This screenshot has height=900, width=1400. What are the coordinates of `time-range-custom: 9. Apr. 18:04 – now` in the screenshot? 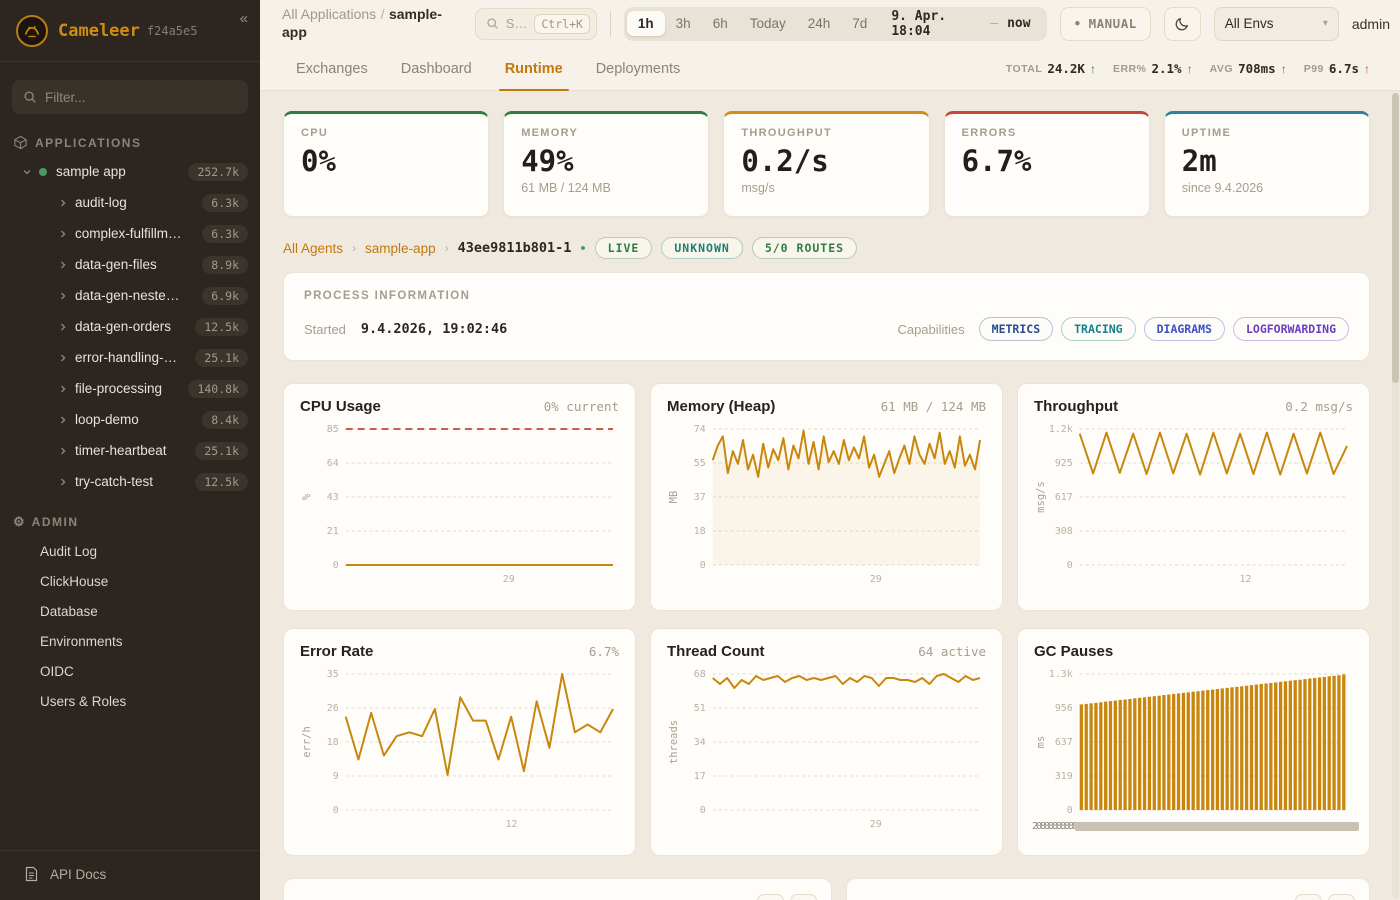 It's located at (960, 24).